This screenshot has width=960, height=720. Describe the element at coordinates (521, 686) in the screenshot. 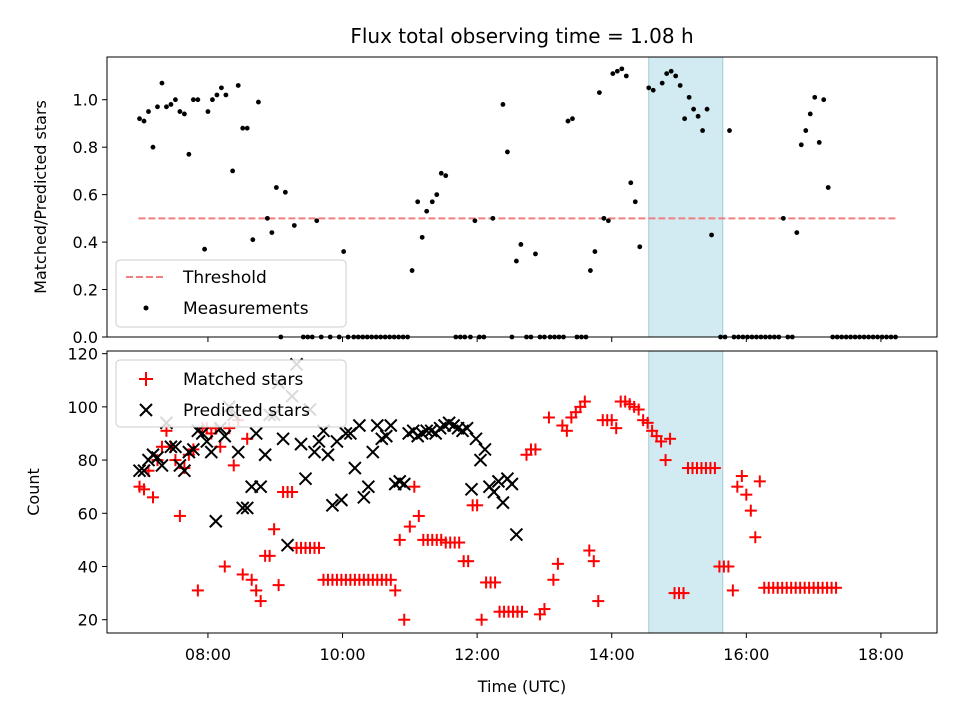

I see `x-axis-label: Time (UTC)` at that location.